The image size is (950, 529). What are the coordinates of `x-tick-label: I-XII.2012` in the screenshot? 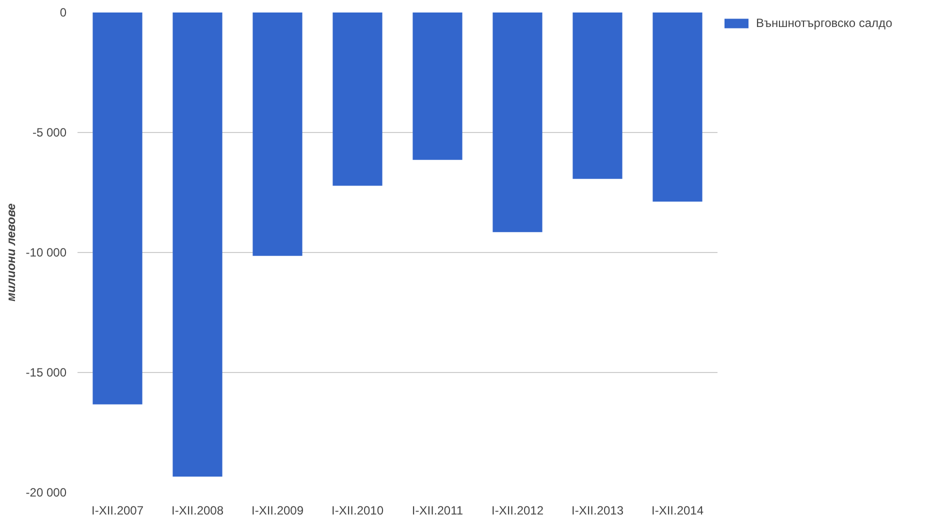 It's located at (517, 511).